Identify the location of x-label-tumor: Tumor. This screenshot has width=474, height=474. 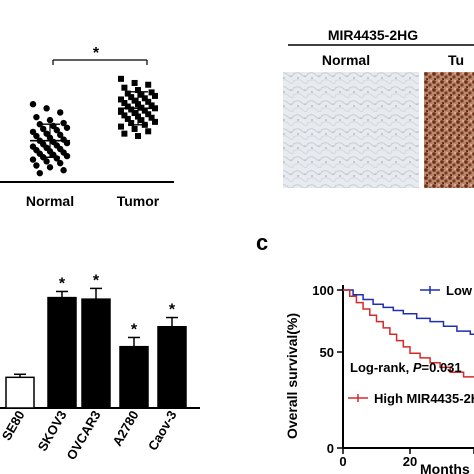
(138, 201).